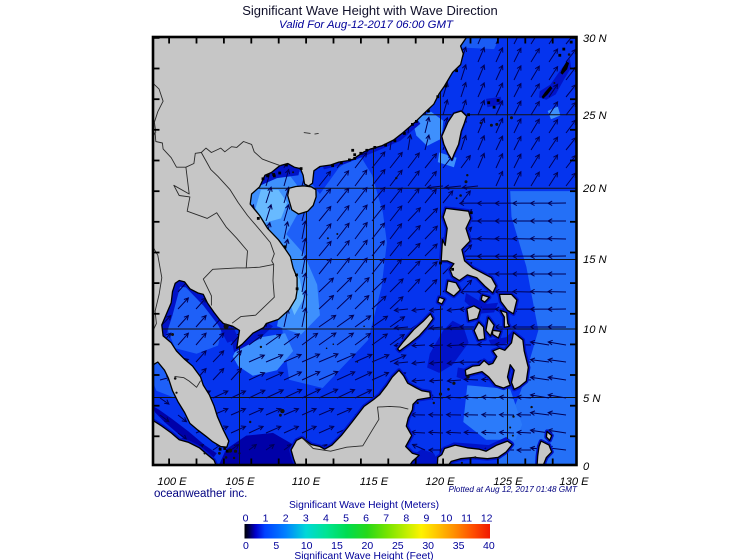 This screenshot has height=560, width=755. Describe the element at coordinates (337, 546) in the screenshot. I see `svg-text: 15` at that location.